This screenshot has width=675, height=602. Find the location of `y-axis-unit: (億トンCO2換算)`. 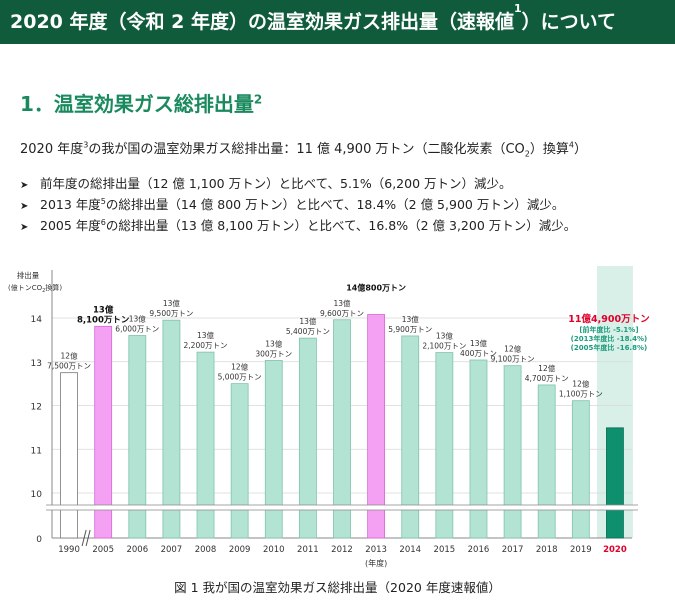

y-axis-unit: (億トンCO2換算) is located at coordinates (35, 288).